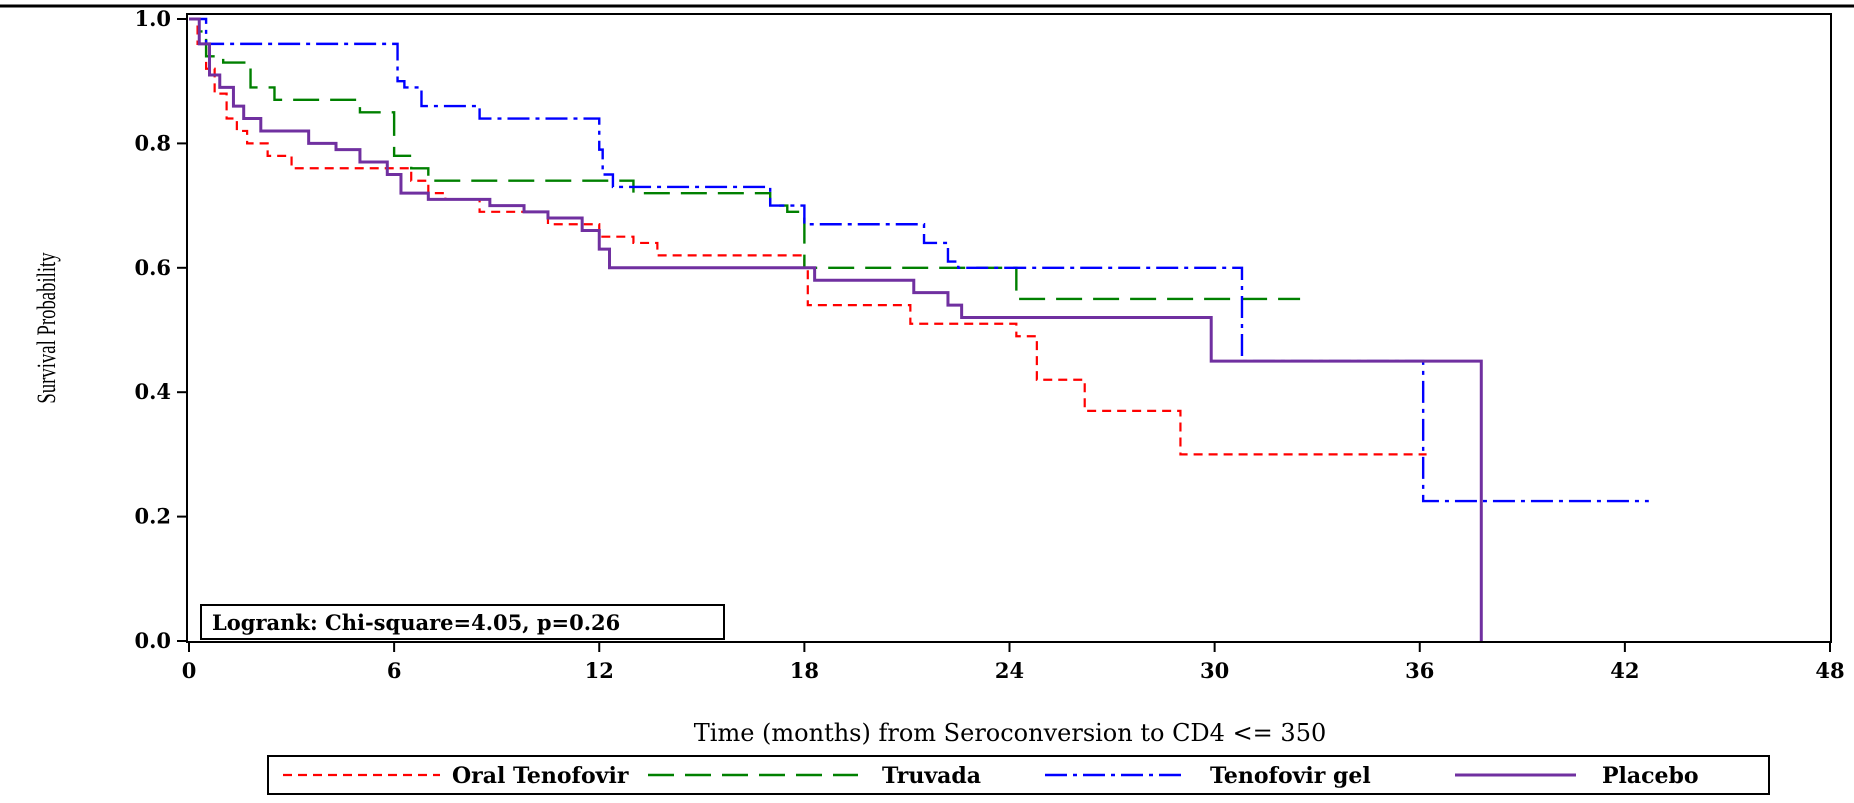 Image resolution: width=1854 pixels, height=803 pixels. Describe the element at coordinates (1829, 670) in the screenshot. I see `x-tick-label: 48` at that location.